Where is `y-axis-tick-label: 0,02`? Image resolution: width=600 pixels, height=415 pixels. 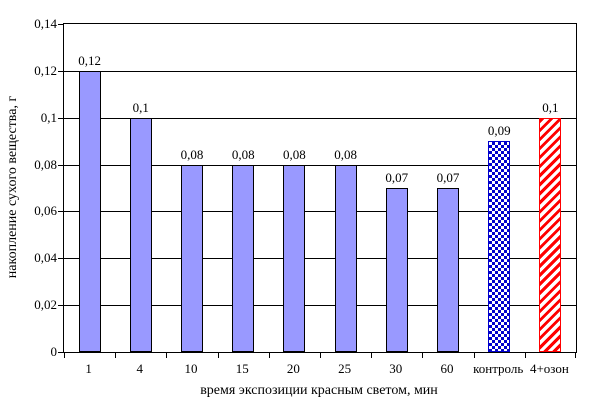 y-axis-tick-label: 0,02 is located at coordinates (45, 305).